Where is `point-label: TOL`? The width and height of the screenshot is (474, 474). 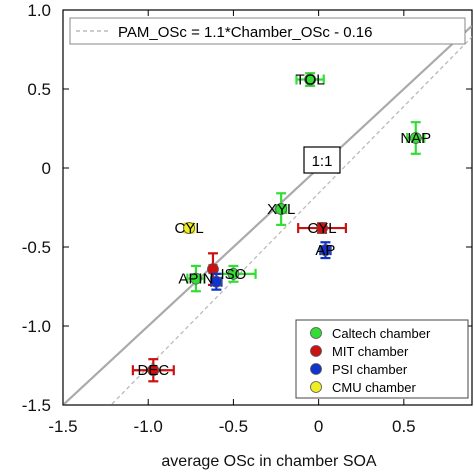
point-label: TOL is located at coordinates (310, 80).